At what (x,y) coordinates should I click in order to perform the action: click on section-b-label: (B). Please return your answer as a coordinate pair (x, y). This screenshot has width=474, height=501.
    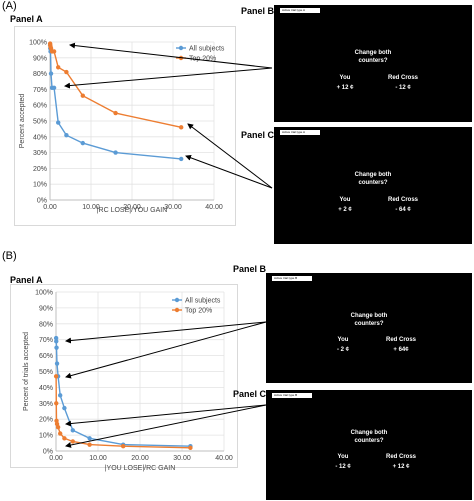
    Looking at the image, I should click on (9, 256).